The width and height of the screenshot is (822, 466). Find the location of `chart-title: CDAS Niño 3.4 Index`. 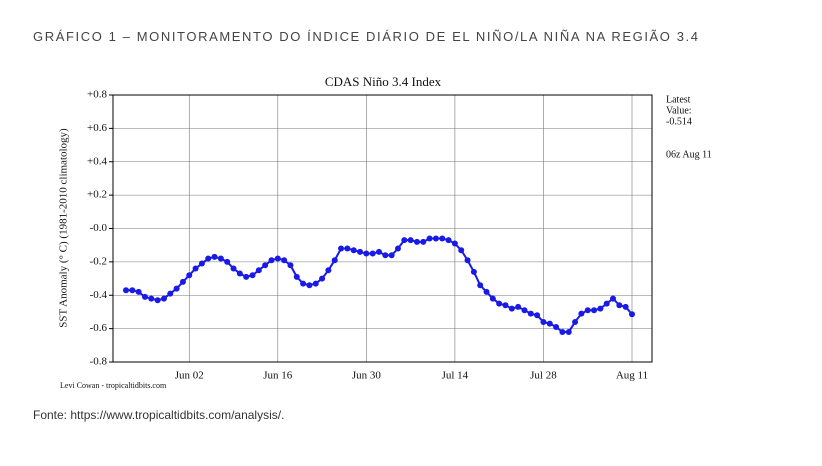

chart-title: CDAS Niño 3.4 Index is located at coordinates (383, 81).